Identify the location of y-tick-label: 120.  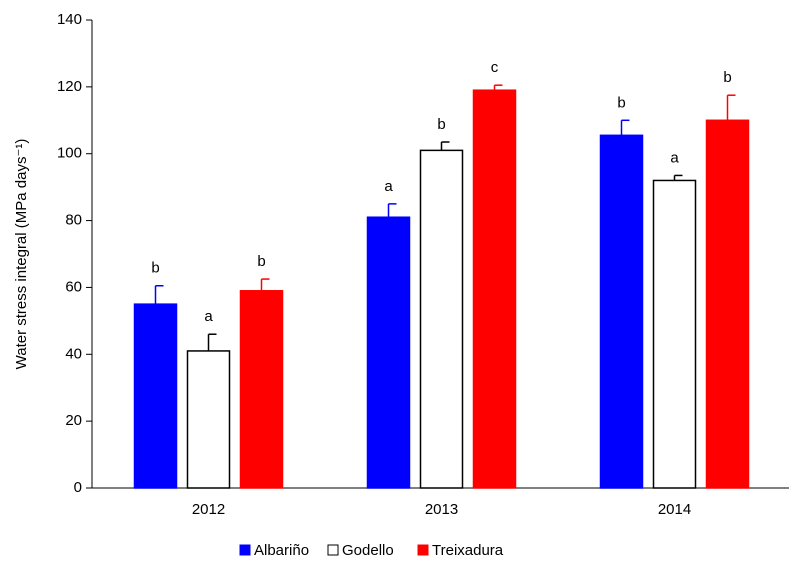
(69, 86).